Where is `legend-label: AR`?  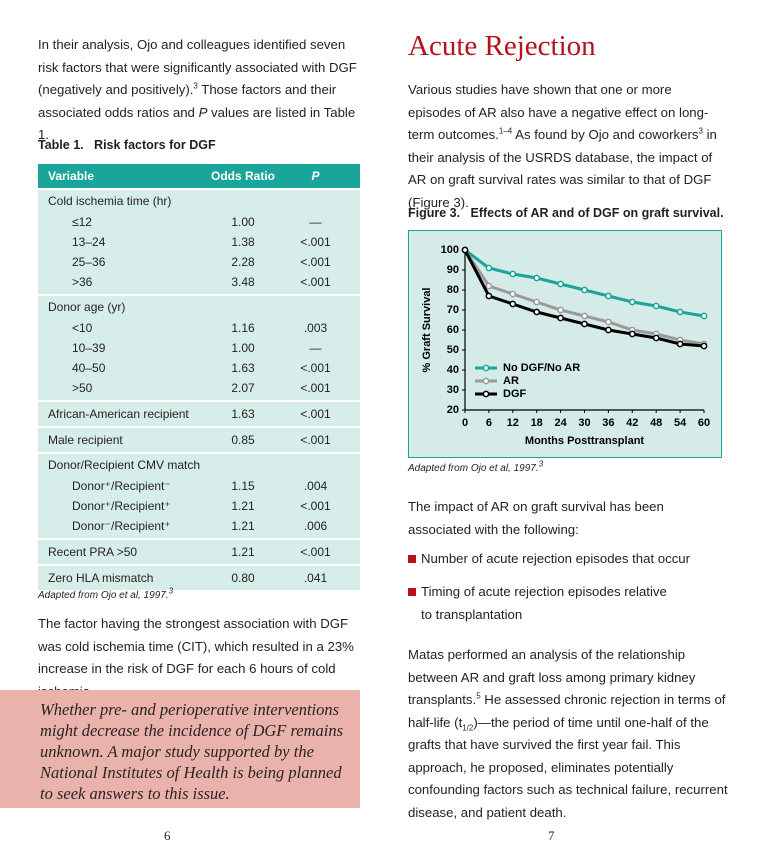
legend-label: AR is located at coordinates (511, 381).